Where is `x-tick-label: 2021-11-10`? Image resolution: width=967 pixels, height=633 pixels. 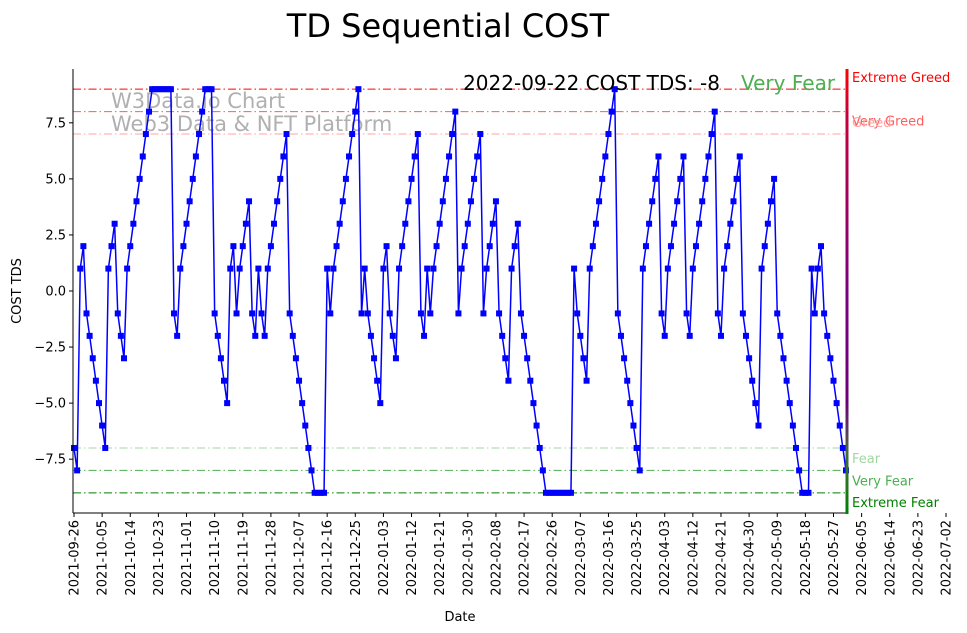
x-tick-label: 2021-11-10 is located at coordinates (215, 558).